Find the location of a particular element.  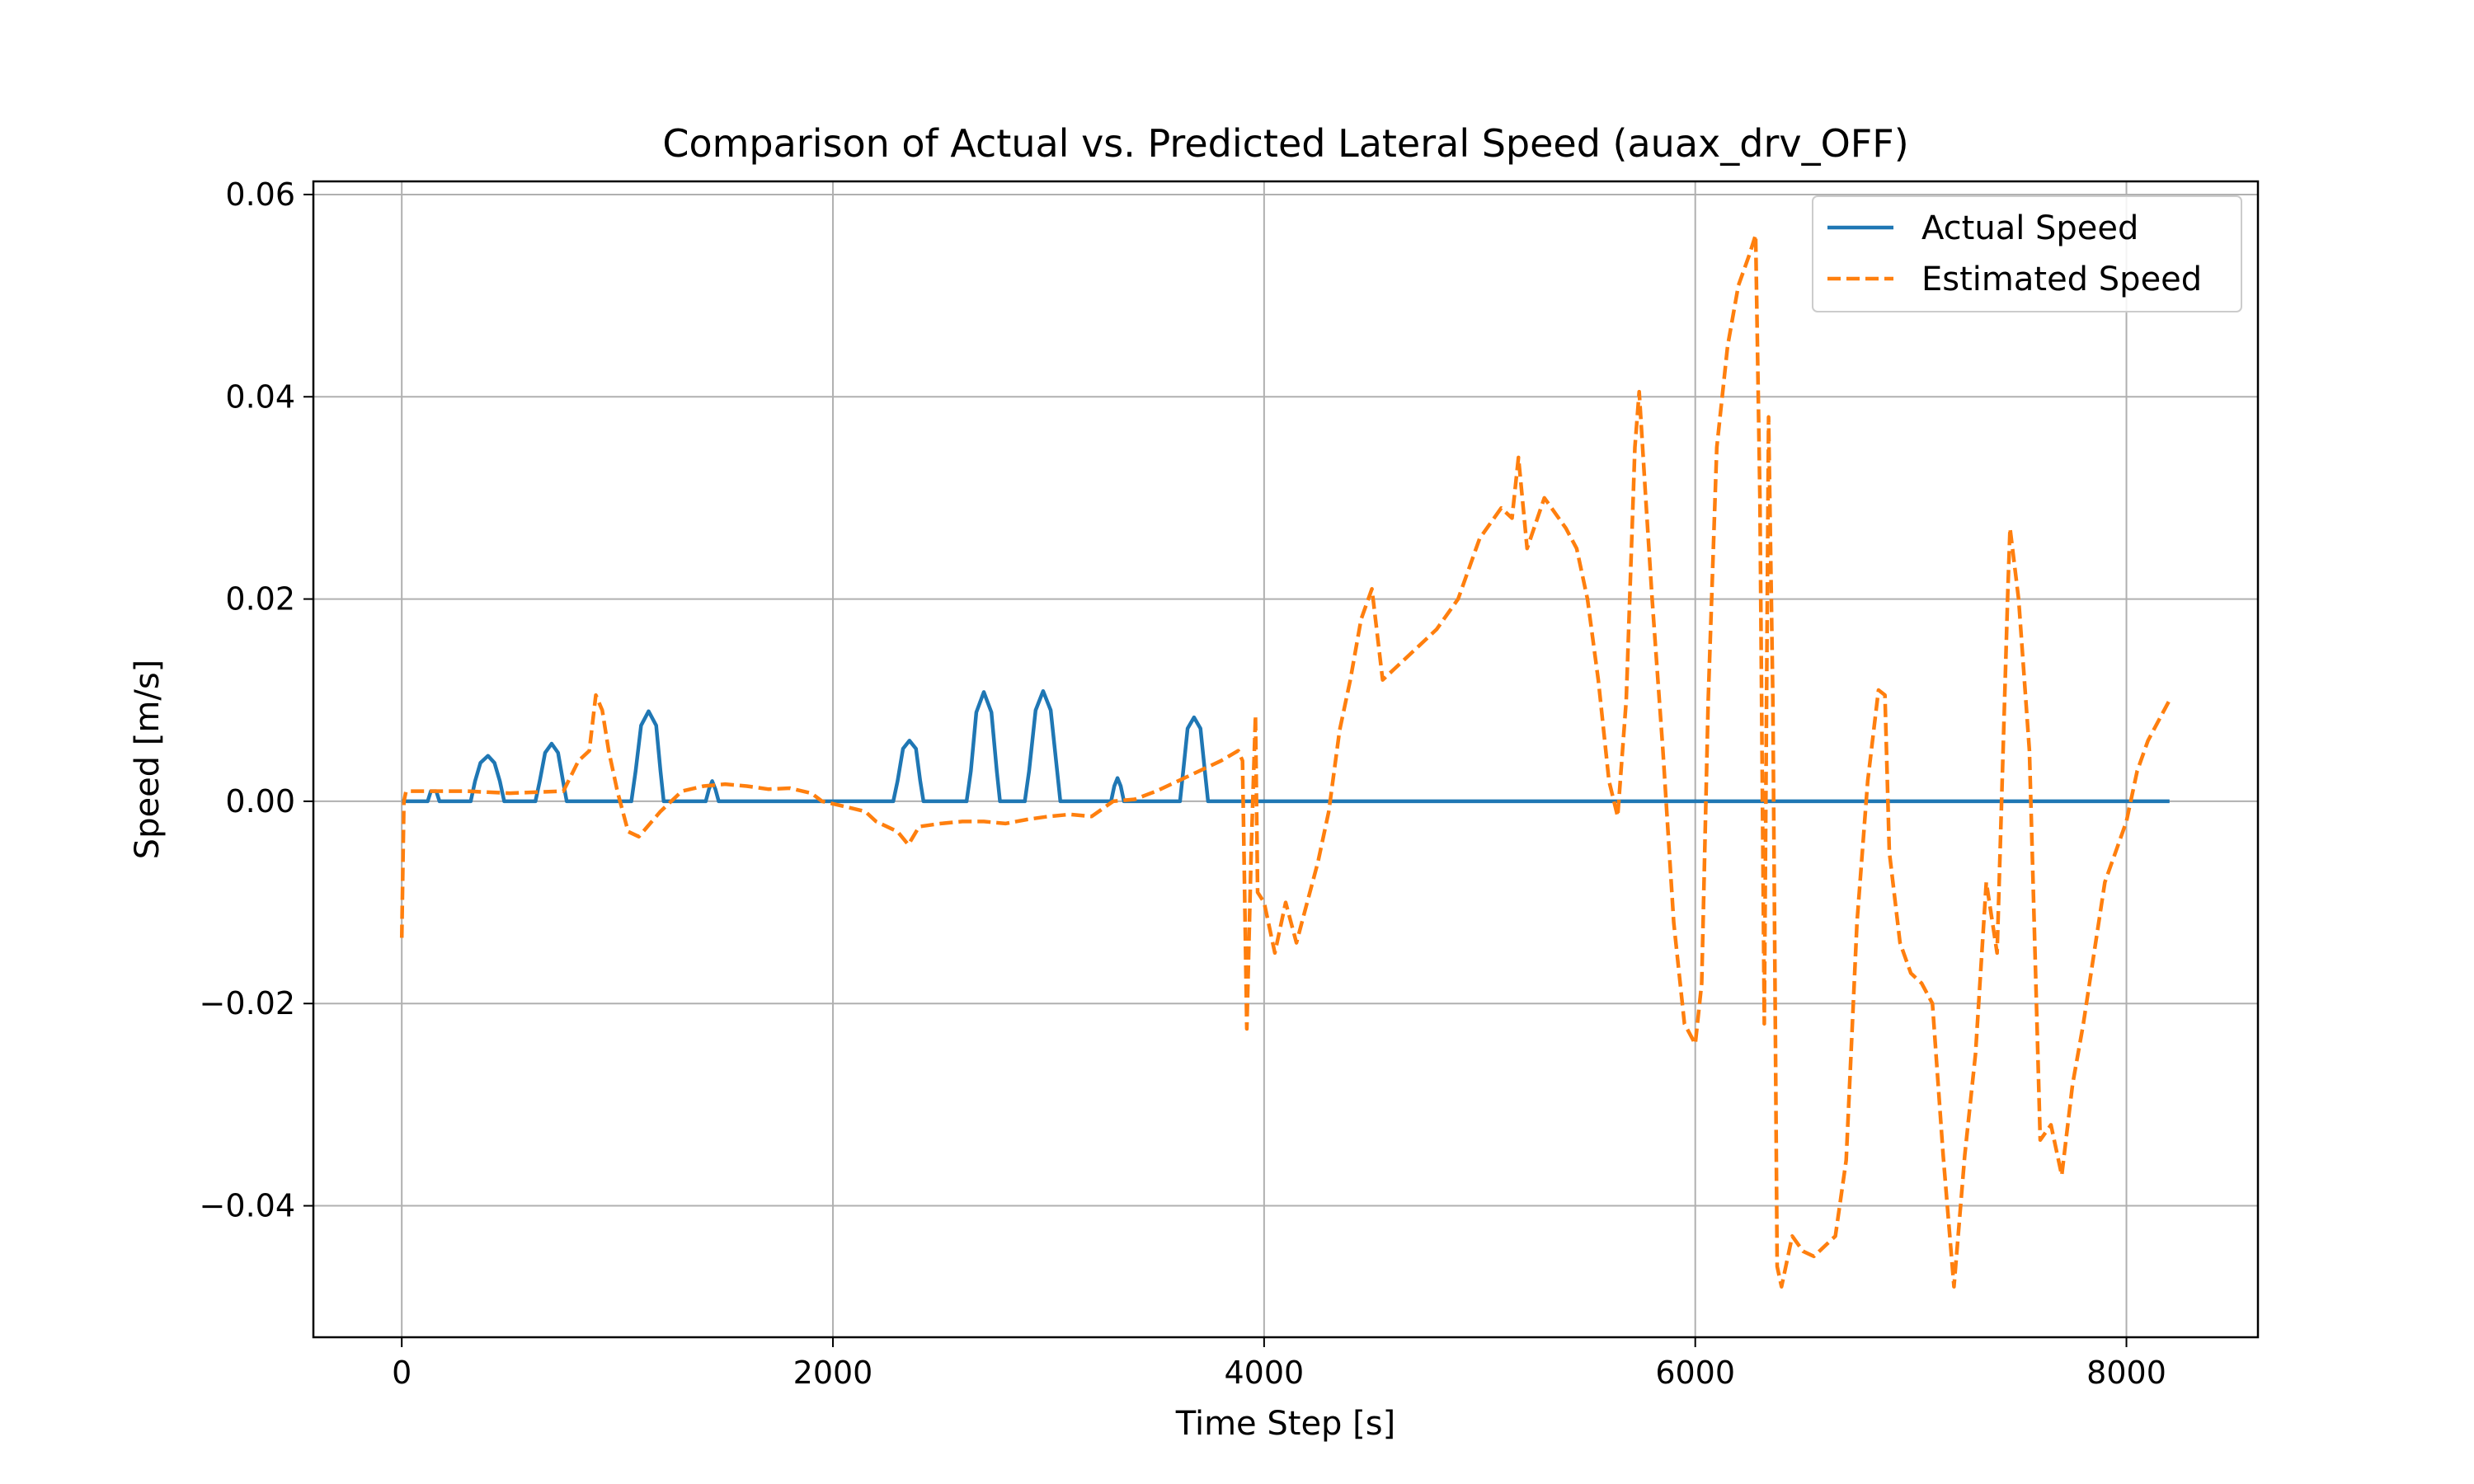

legend: Actual Speed Estimated Speed is located at coordinates (2027, 253).